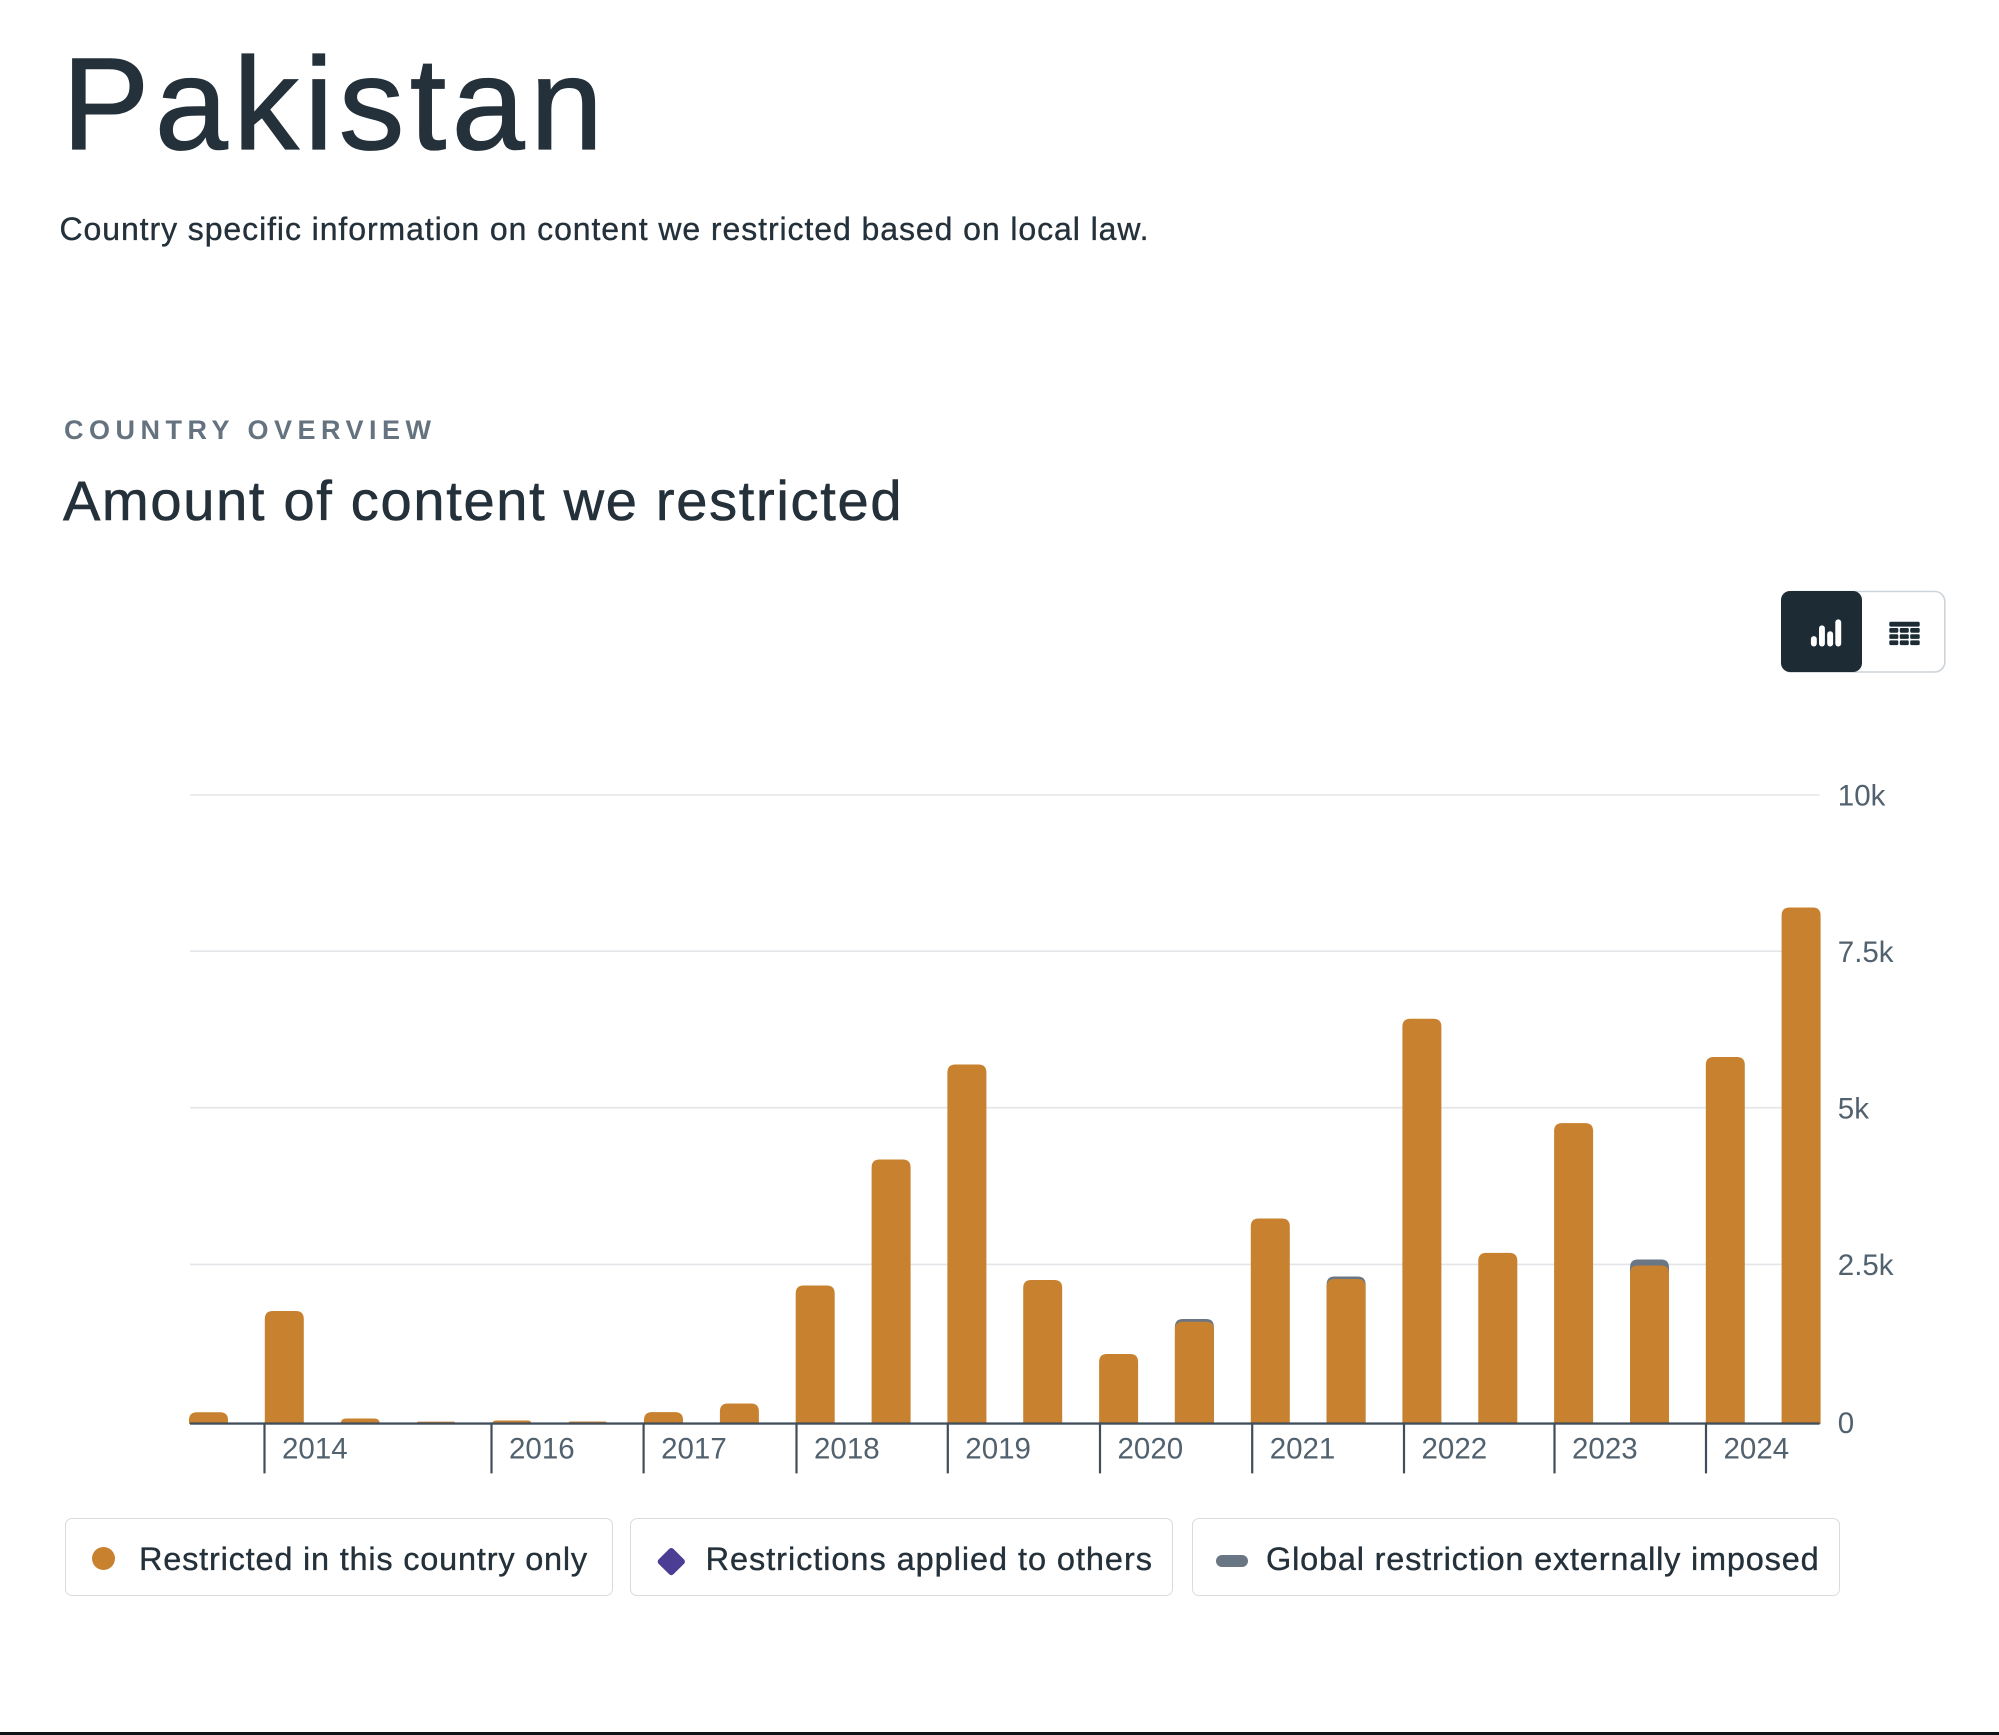 This screenshot has height=1735, width=1999. Describe the element at coordinates (694, 1449) in the screenshot. I see `svg-text: 2017` at that location.